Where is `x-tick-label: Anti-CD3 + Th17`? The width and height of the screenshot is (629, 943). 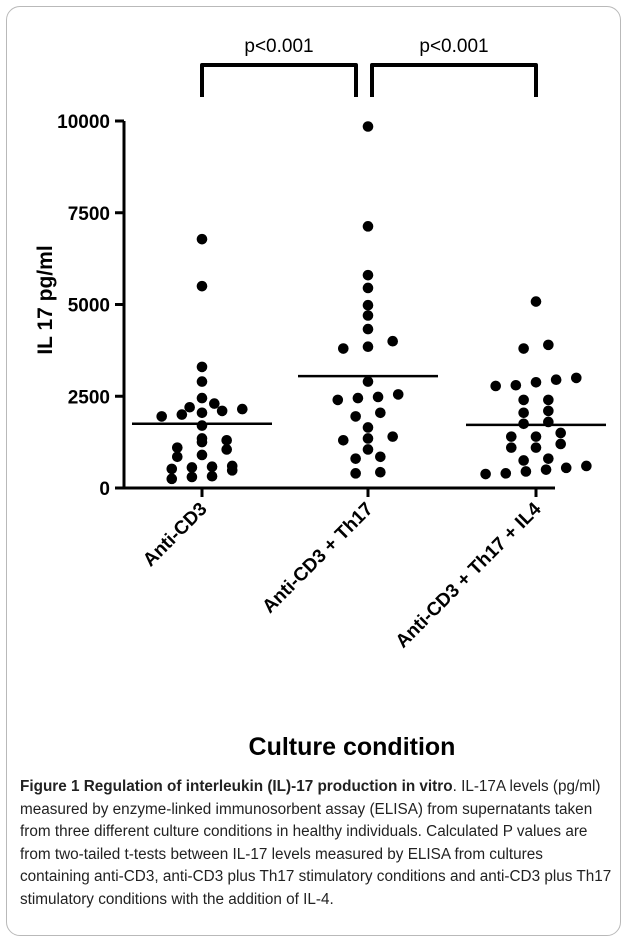
x-tick-label: Anti-CD3 + Th17 is located at coordinates (318, 558).